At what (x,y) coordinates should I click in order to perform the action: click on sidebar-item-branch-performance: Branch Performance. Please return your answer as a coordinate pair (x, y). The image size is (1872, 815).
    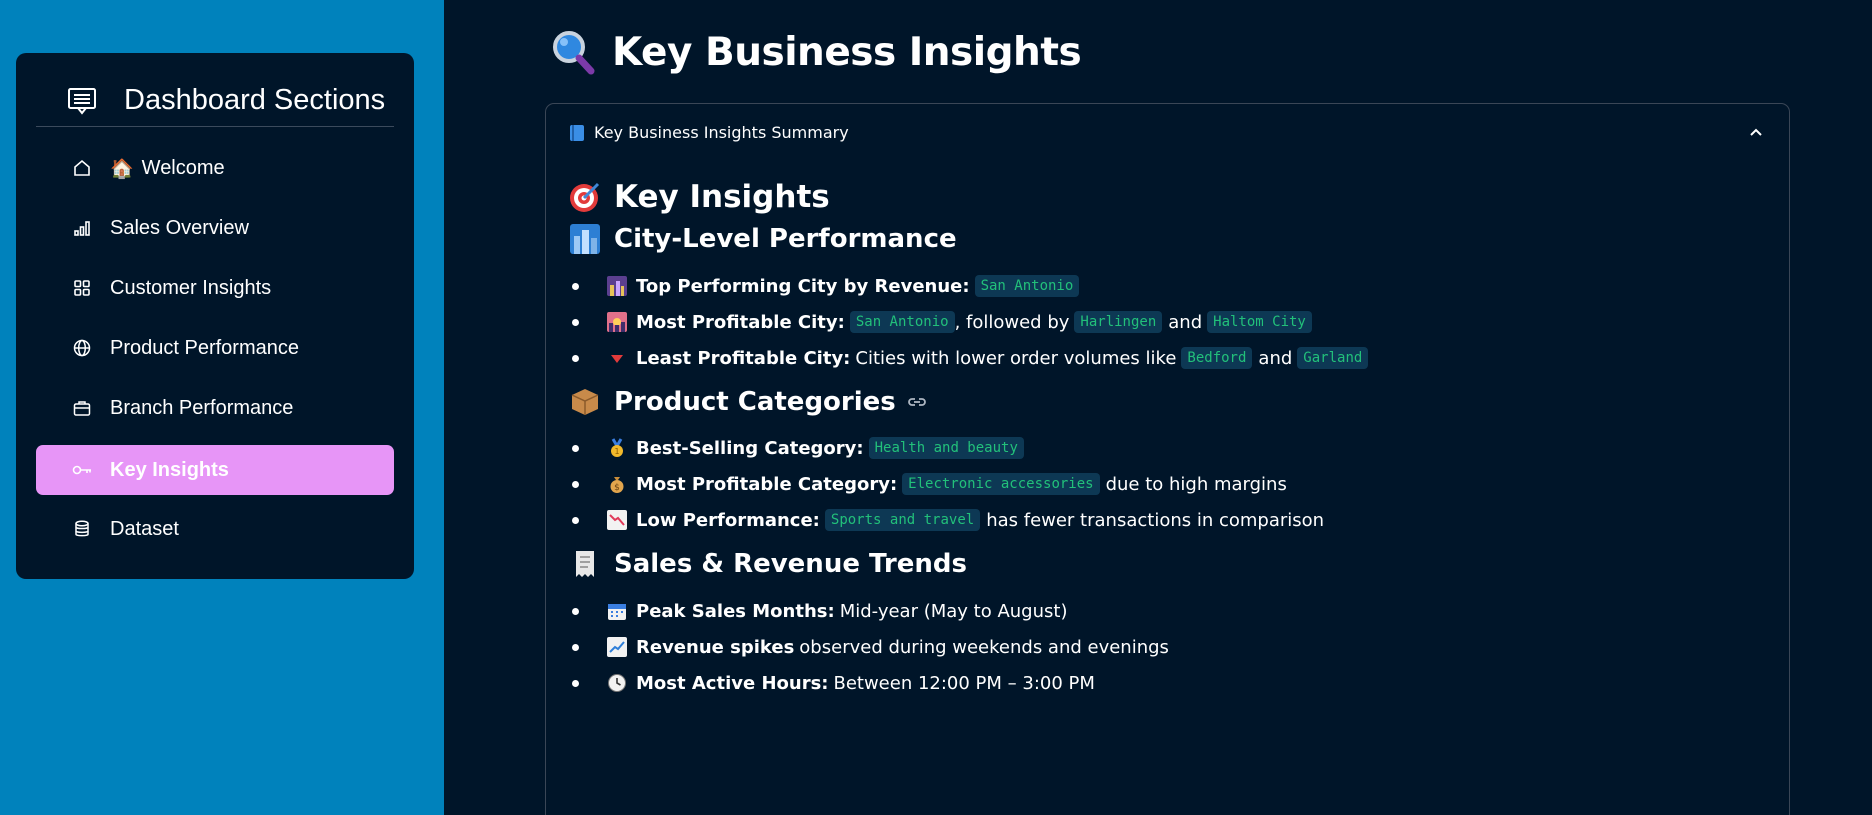
    Looking at the image, I should click on (215, 408).